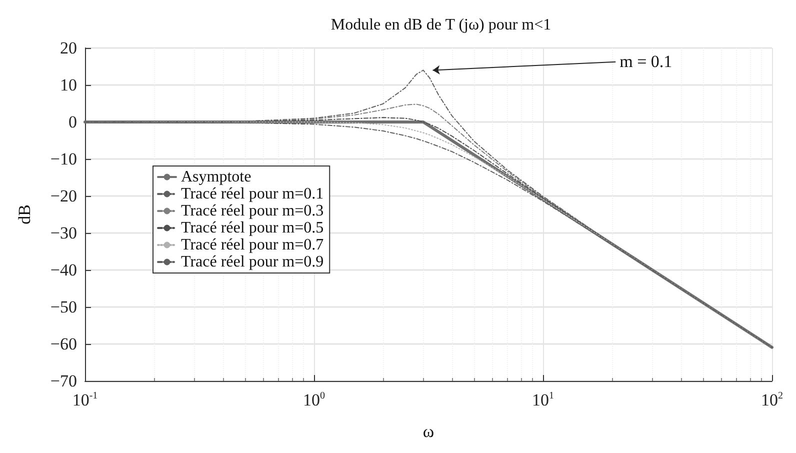 The width and height of the screenshot is (796, 453). Describe the element at coordinates (68, 48) in the screenshot. I see `y-tick-label: 20` at that location.